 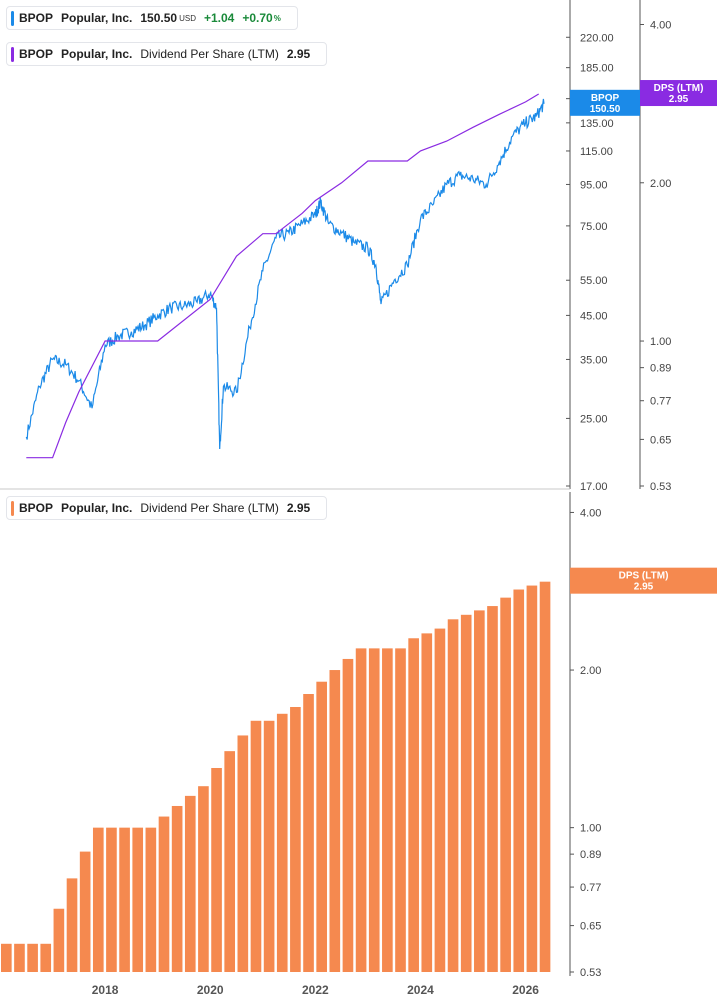 What do you see at coordinates (209, 54) in the screenshot?
I see `legend-dps-top-metric: Dividend Per Share (LTM)` at bounding box center [209, 54].